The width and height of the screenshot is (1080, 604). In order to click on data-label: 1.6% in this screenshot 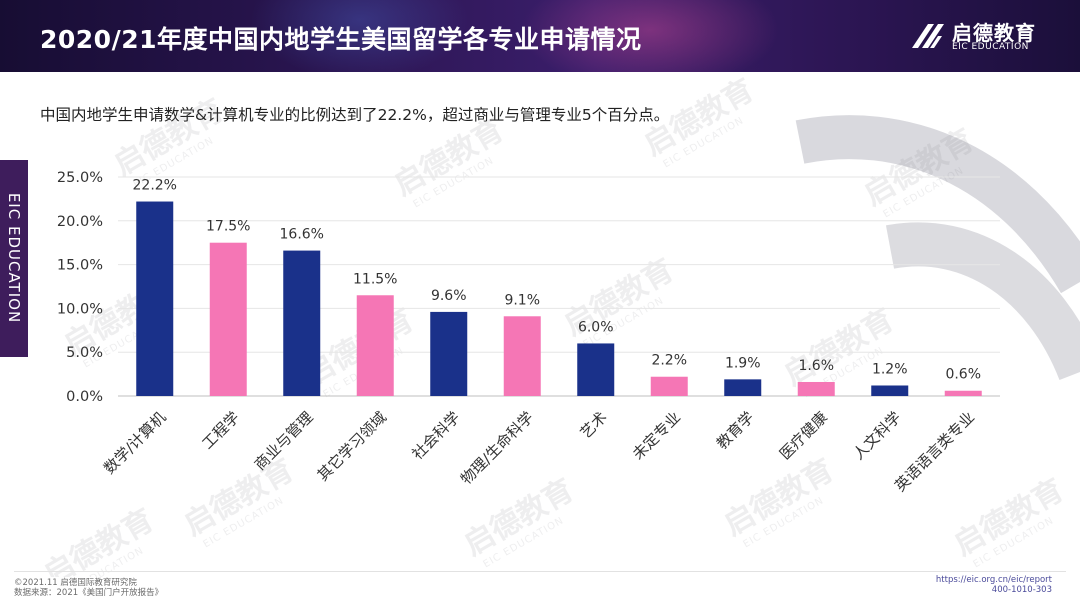, I will do `click(816, 366)`.